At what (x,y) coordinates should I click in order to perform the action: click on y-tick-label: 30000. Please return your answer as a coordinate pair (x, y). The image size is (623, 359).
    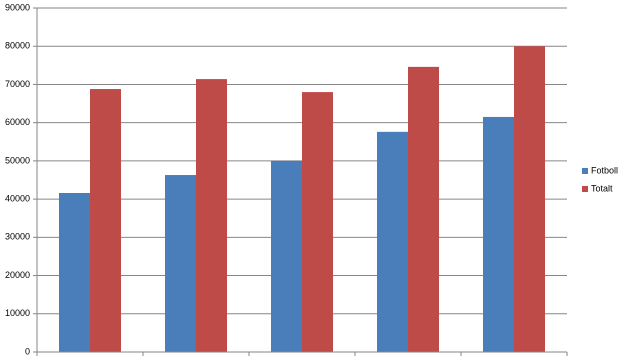
    Looking at the image, I should click on (17, 237).